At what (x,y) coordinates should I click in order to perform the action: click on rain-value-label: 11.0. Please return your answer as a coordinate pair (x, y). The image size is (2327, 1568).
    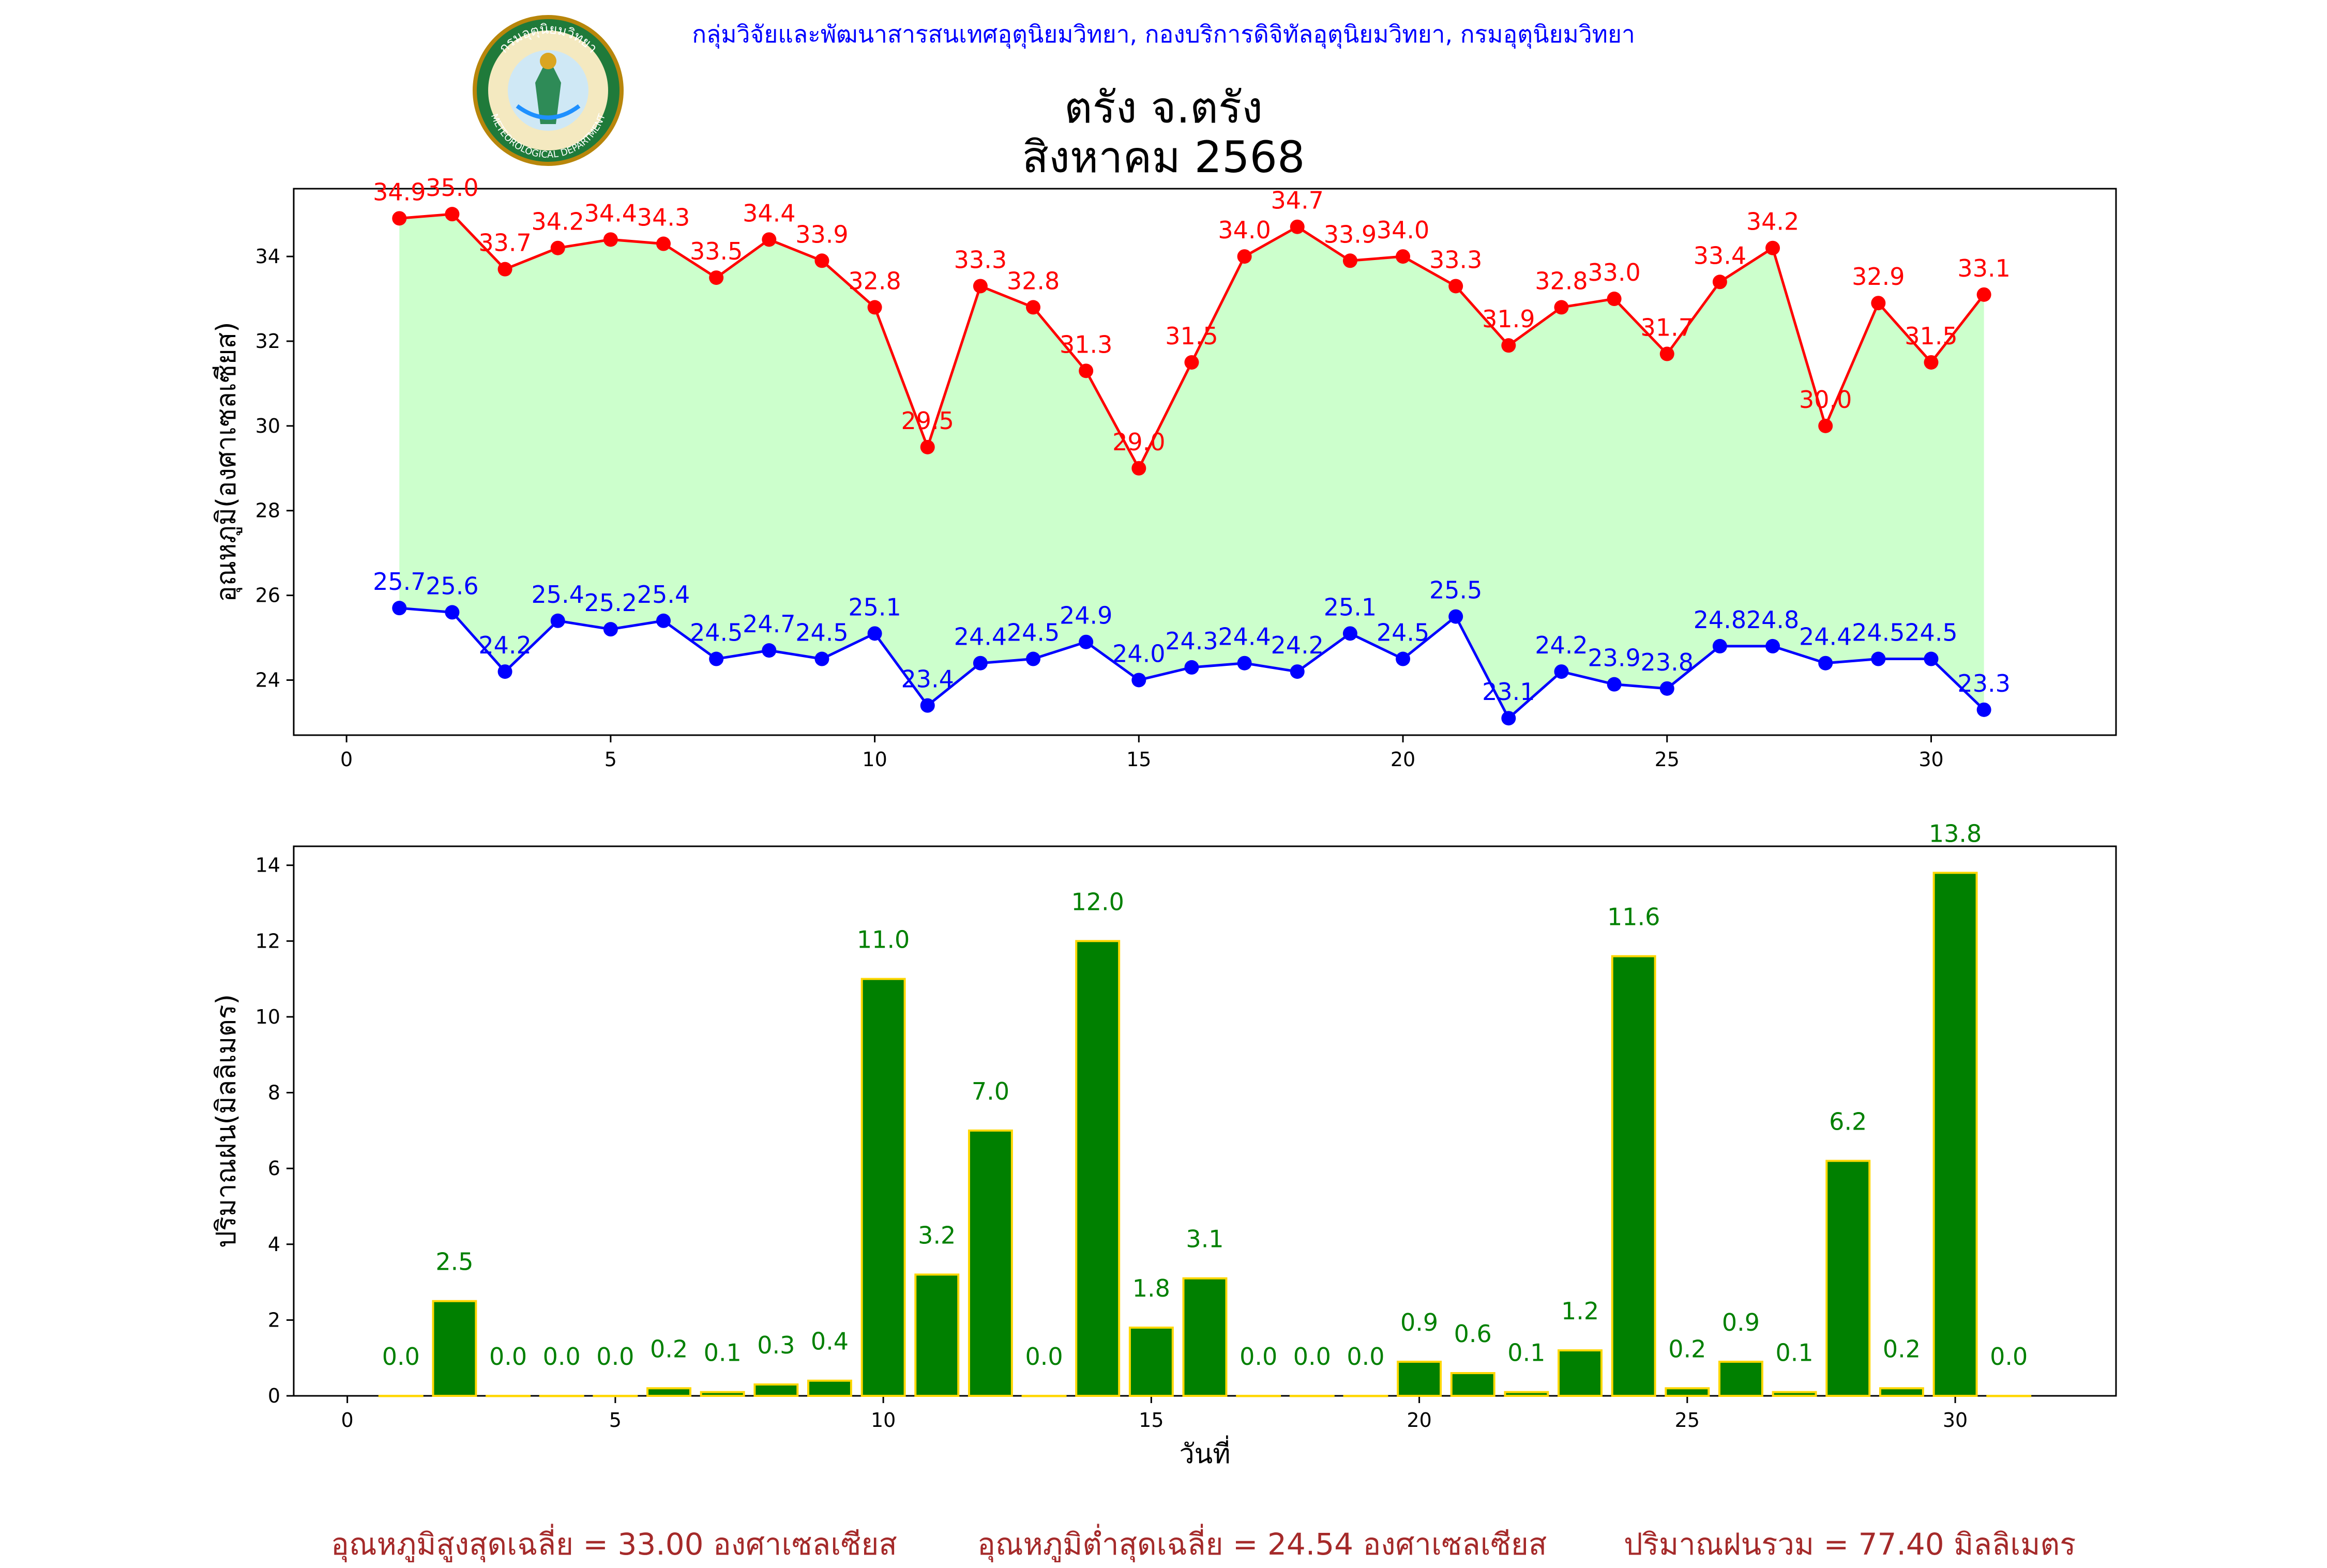
    Looking at the image, I should click on (883, 940).